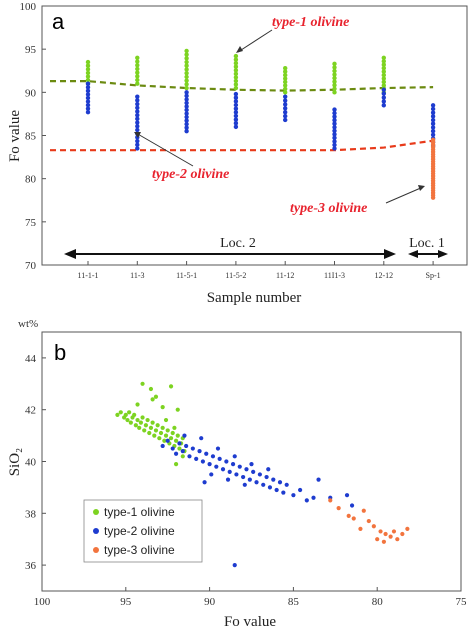 The width and height of the screenshot is (474, 629). What do you see at coordinates (235, 275) in the screenshot?
I see `x-tick-label-a: 11-5-2` at bounding box center [235, 275].